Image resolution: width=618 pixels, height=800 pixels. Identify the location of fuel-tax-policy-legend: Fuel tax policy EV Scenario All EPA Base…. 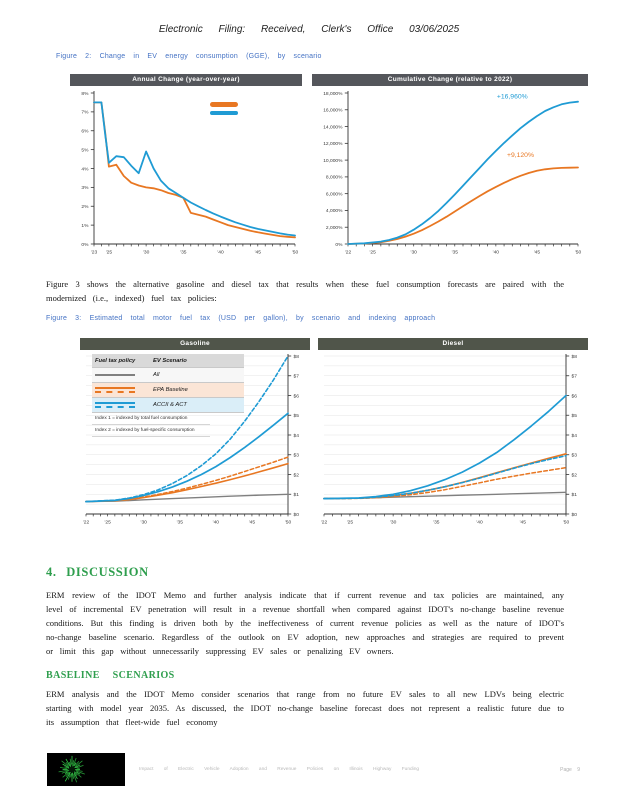
(168, 396).